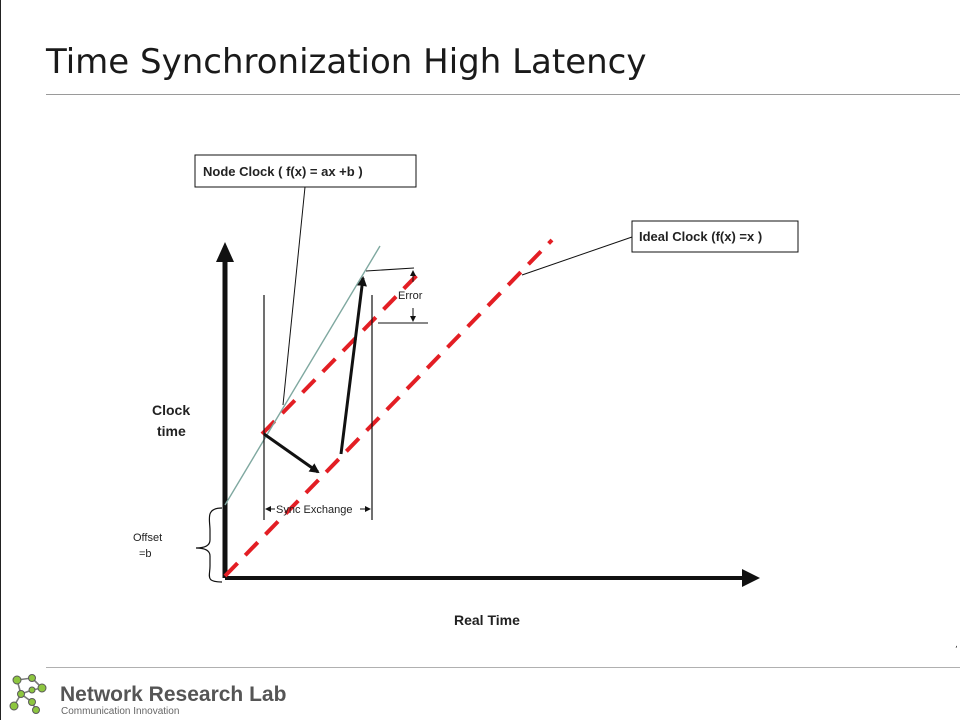 The width and height of the screenshot is (960, 720). I want to click on offset-label-line2: =b, so click(145, 554).